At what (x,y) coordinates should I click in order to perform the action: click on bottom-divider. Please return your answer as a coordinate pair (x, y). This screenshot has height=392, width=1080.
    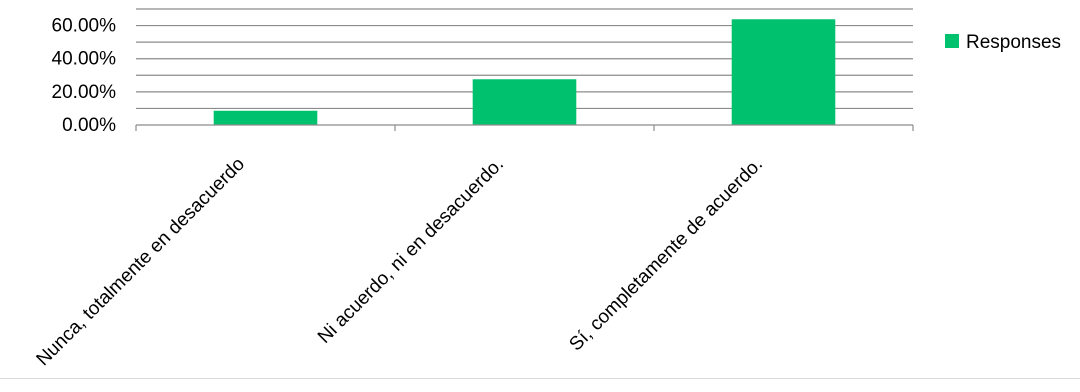
    Looking at the image, I should click on (540, 378).